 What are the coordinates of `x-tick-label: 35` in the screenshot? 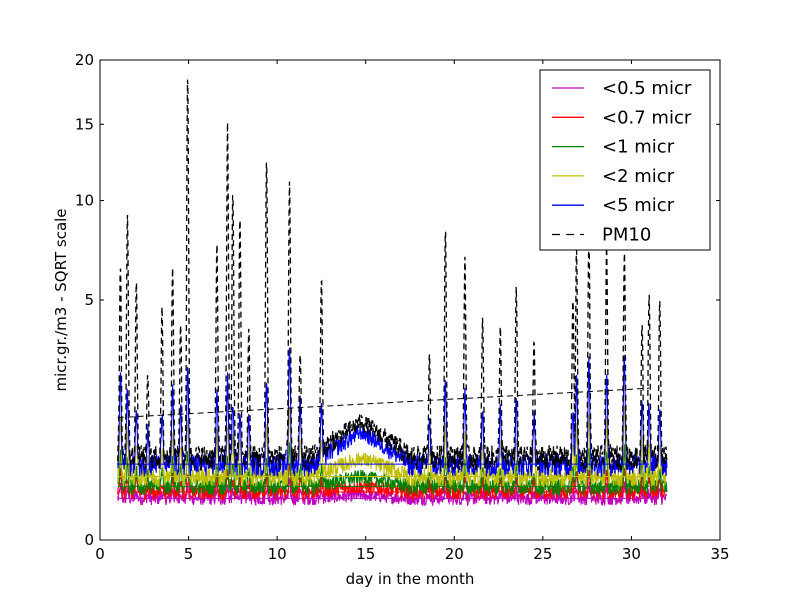 It's located at (719, 554).